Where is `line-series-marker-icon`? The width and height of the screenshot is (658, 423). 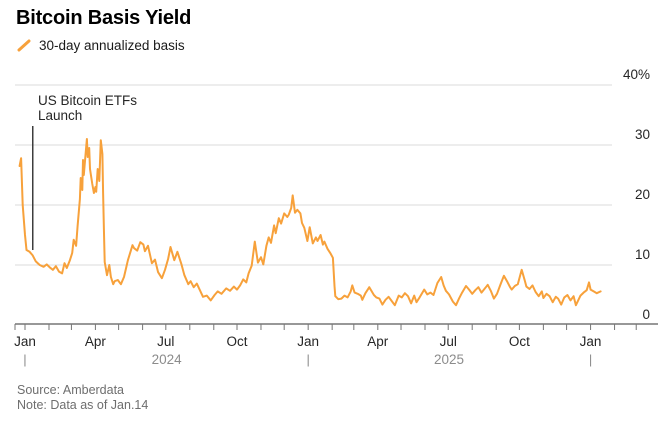 line-series-marker-icon is located at coordinates (24, 45).